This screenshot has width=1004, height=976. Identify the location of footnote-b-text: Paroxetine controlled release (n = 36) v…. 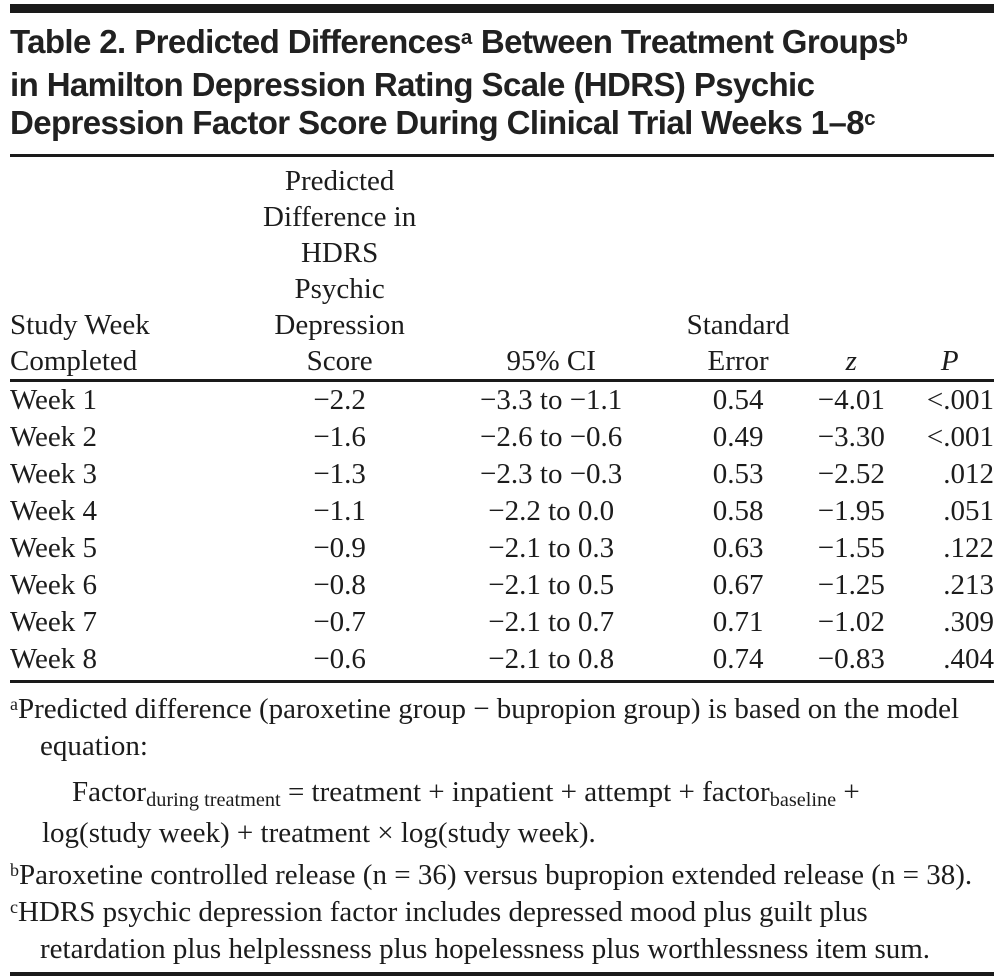
(495, 875).